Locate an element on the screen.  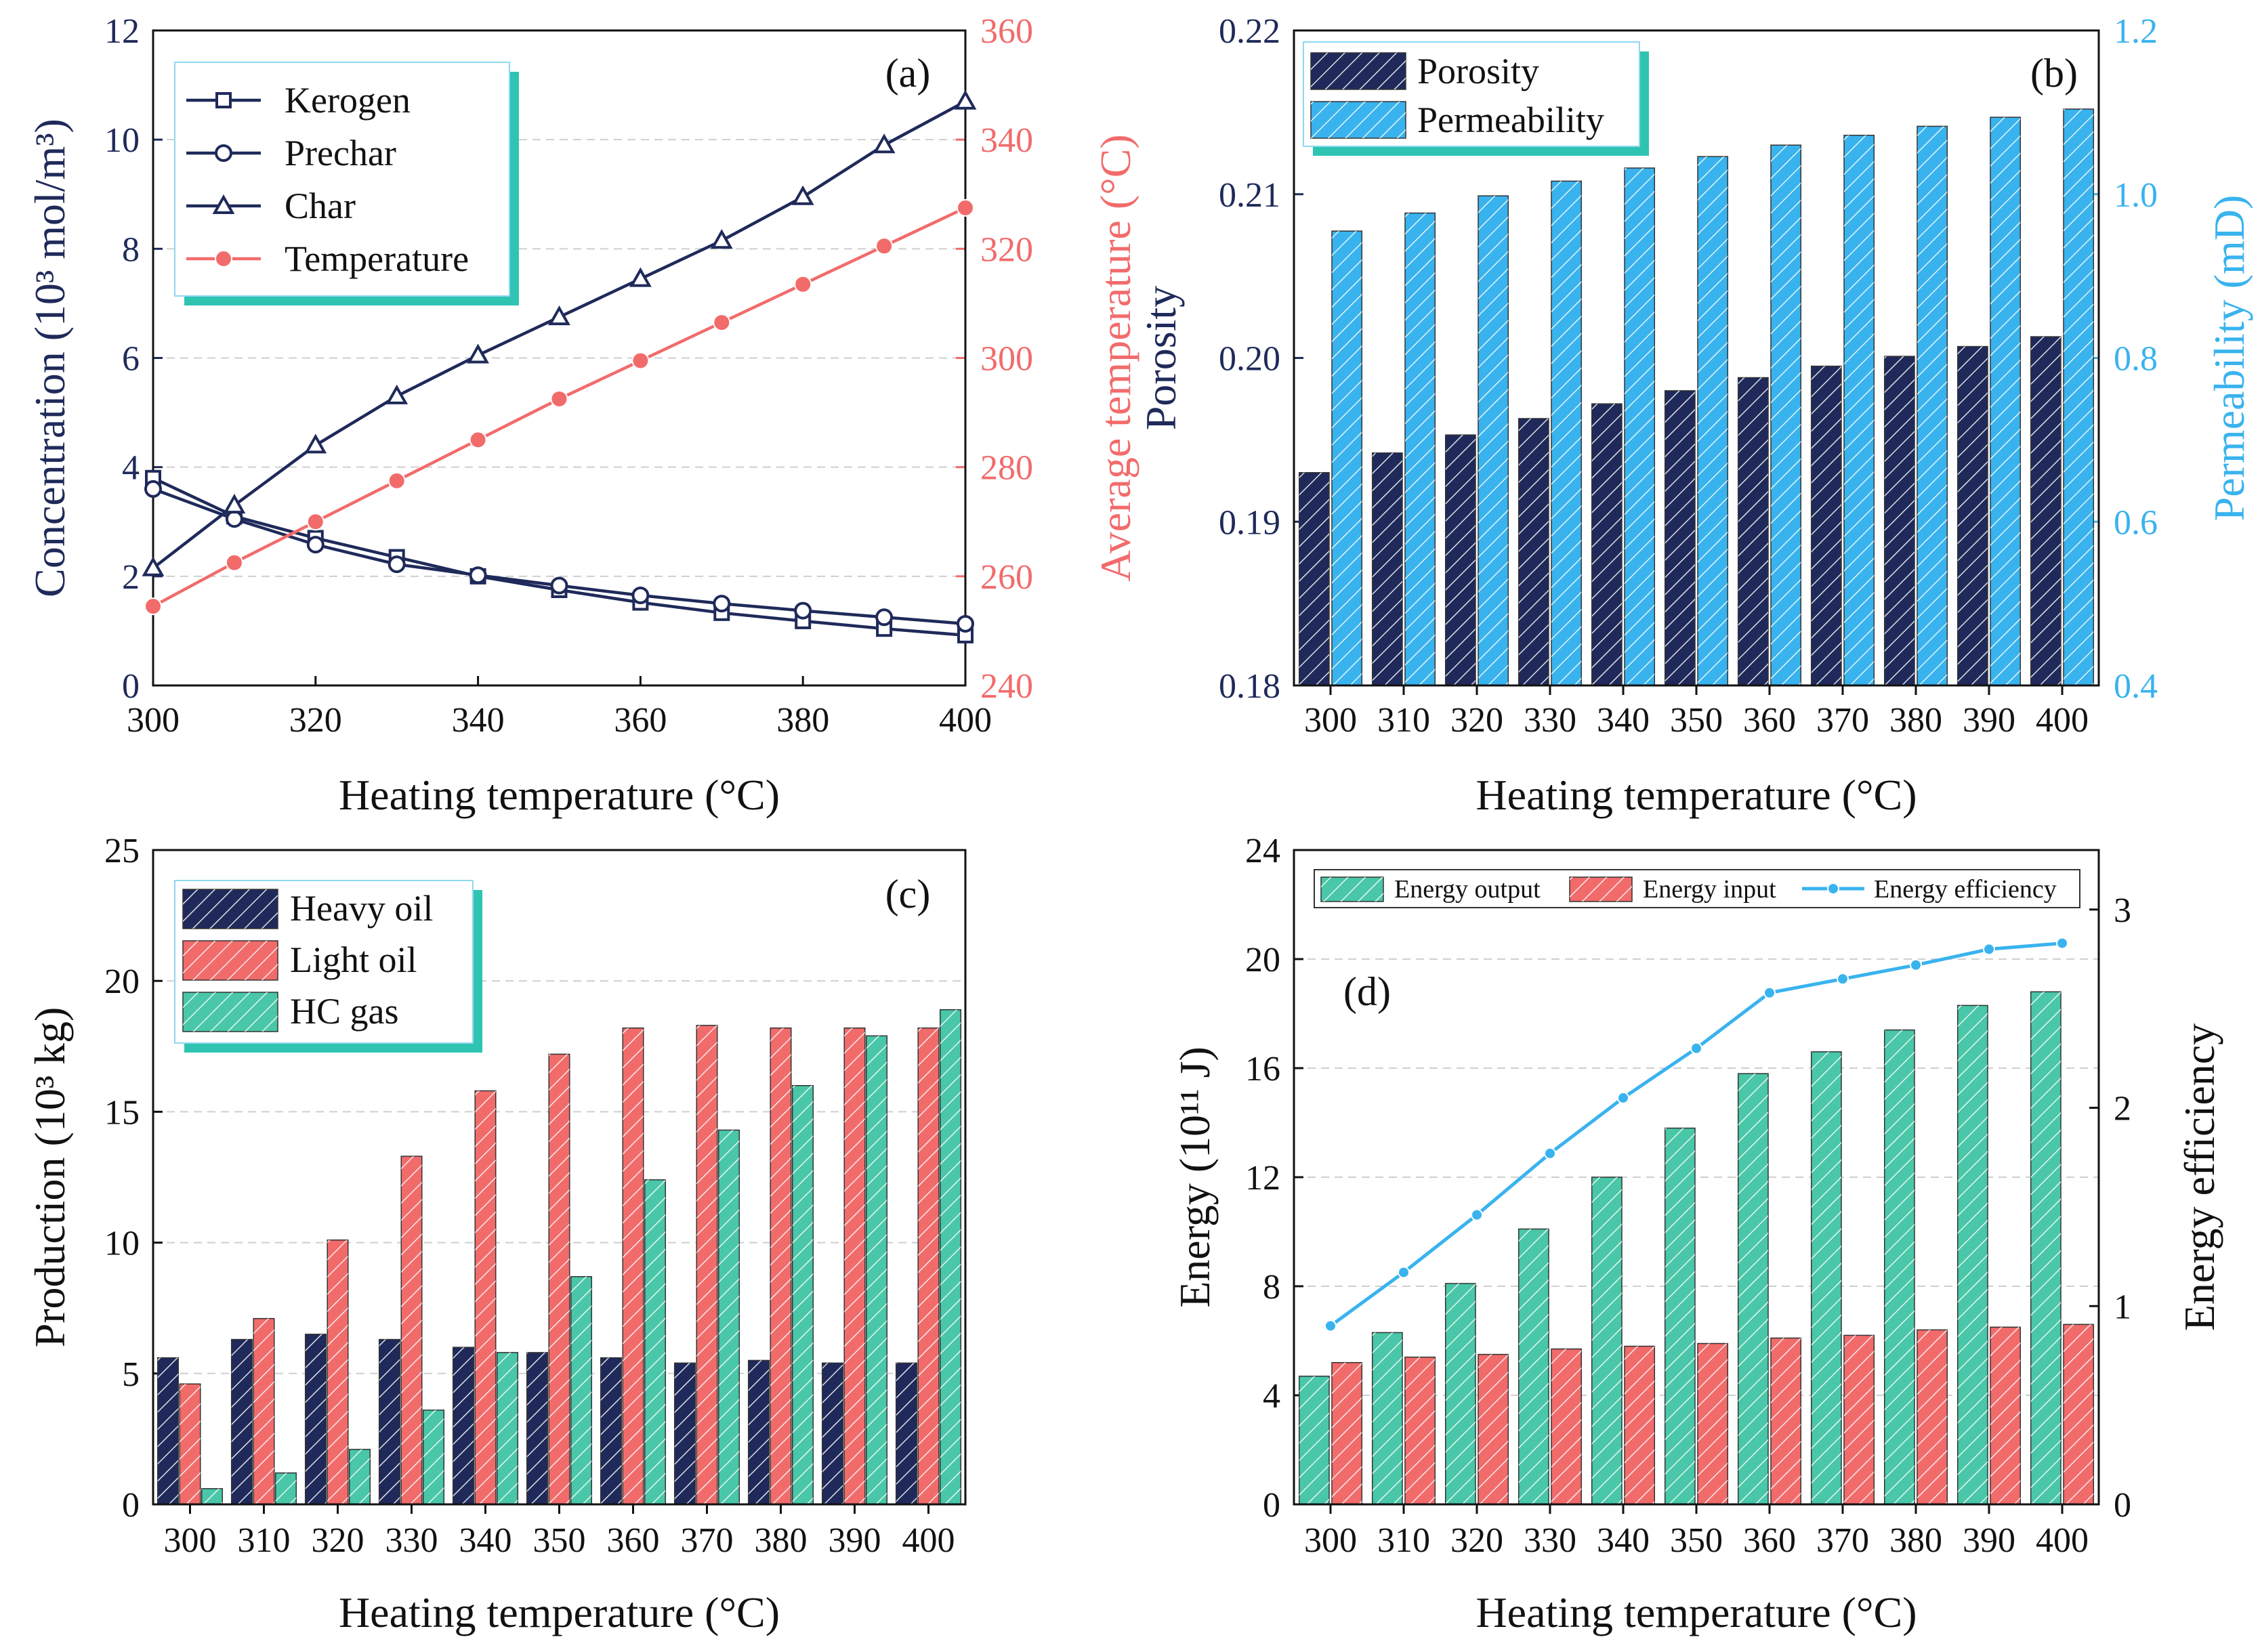
panel-c-x-tick-label: 390 is located at coordinates (855, 1540).